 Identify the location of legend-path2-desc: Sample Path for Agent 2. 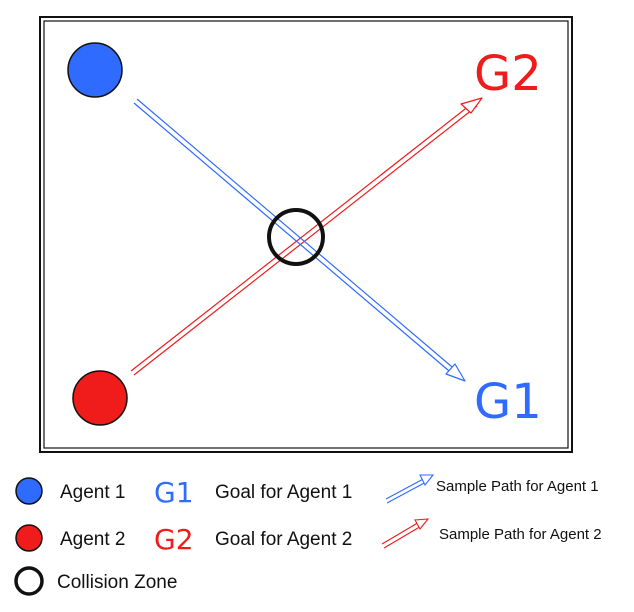
(520, 534).